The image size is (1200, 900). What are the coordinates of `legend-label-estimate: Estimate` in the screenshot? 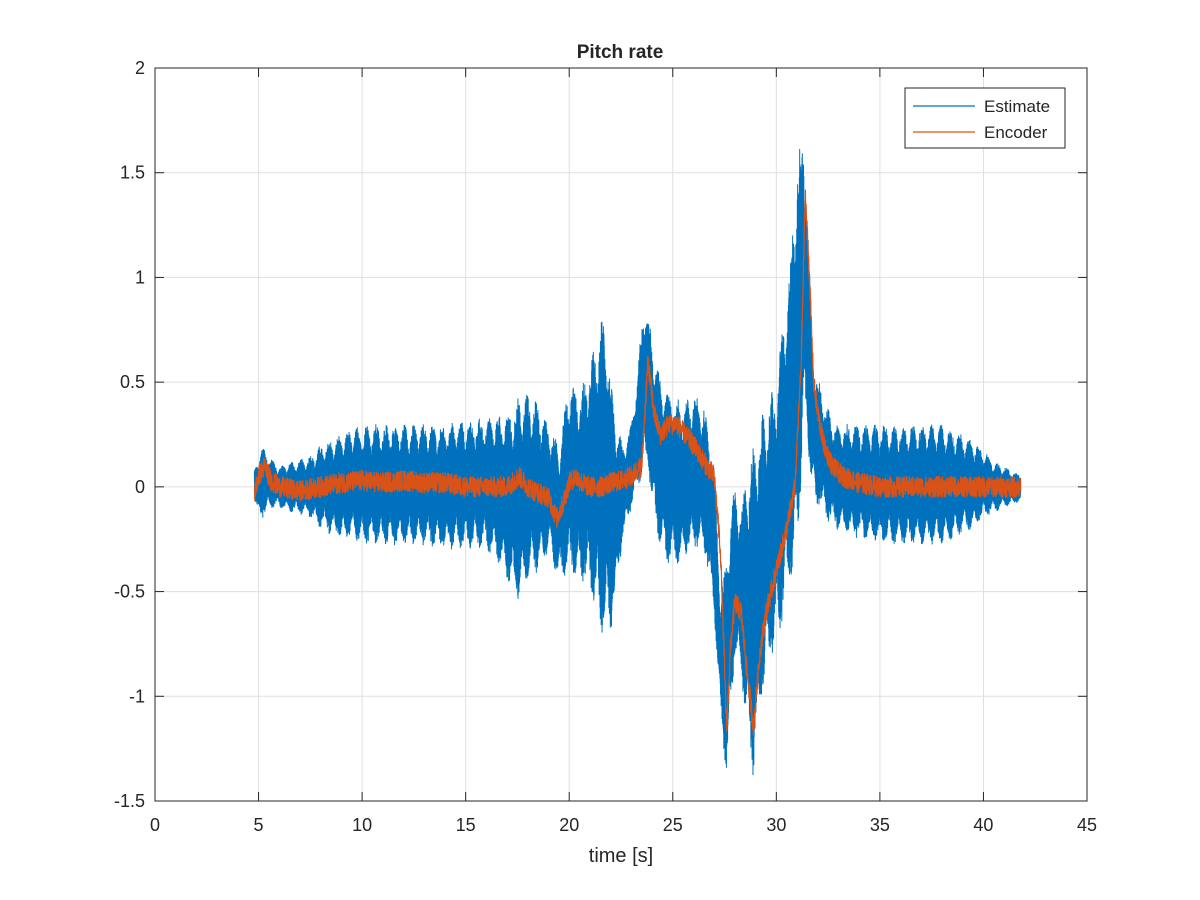 It's located at (1017, 106).